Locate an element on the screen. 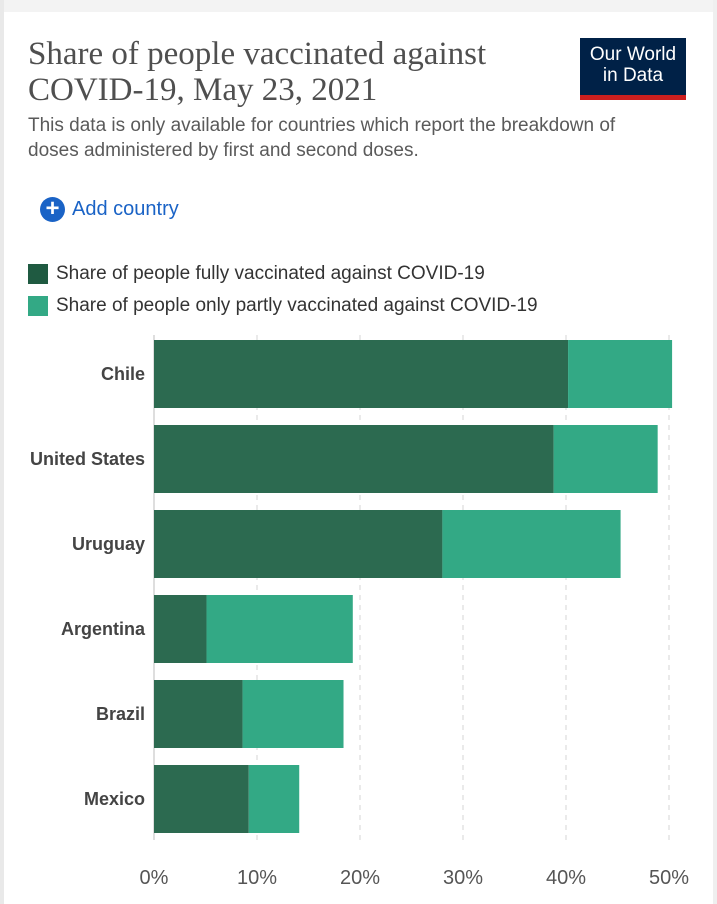 The height and width of the screenshot is (904, 717). category-label: Mexico is located at coordinates (114, 799).